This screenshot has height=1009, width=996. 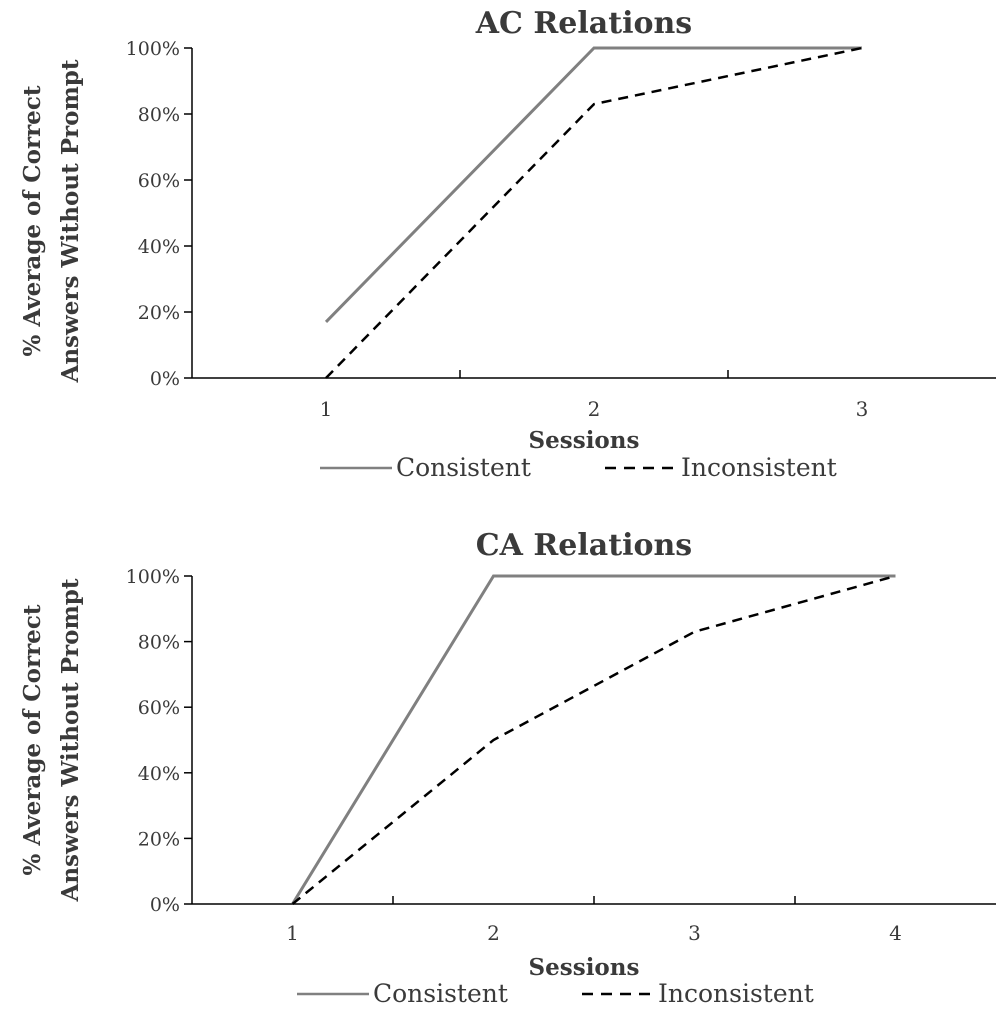 I want to click on chart-title: AC Relations, so click(x=583, y=23).